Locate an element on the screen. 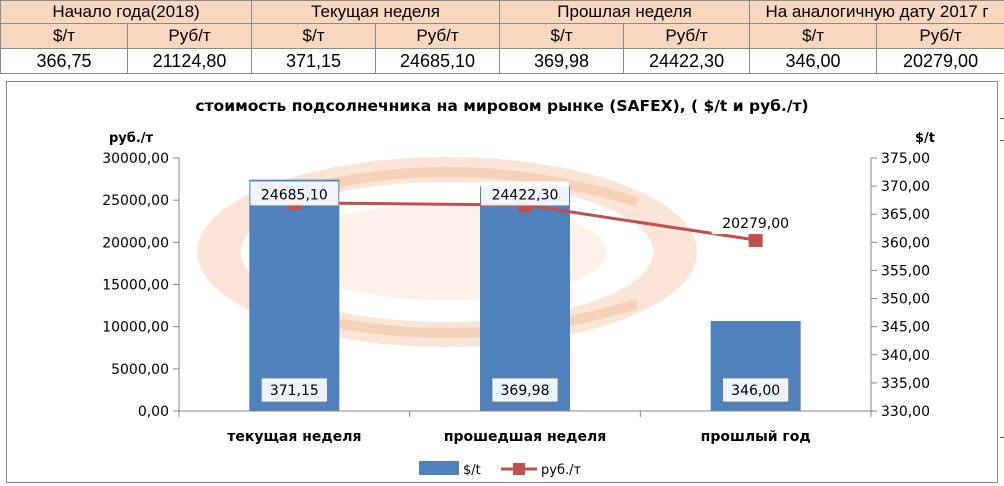 The image size is (1004, 486). value-cell: 371,15 is located at coordinates (314, 61).